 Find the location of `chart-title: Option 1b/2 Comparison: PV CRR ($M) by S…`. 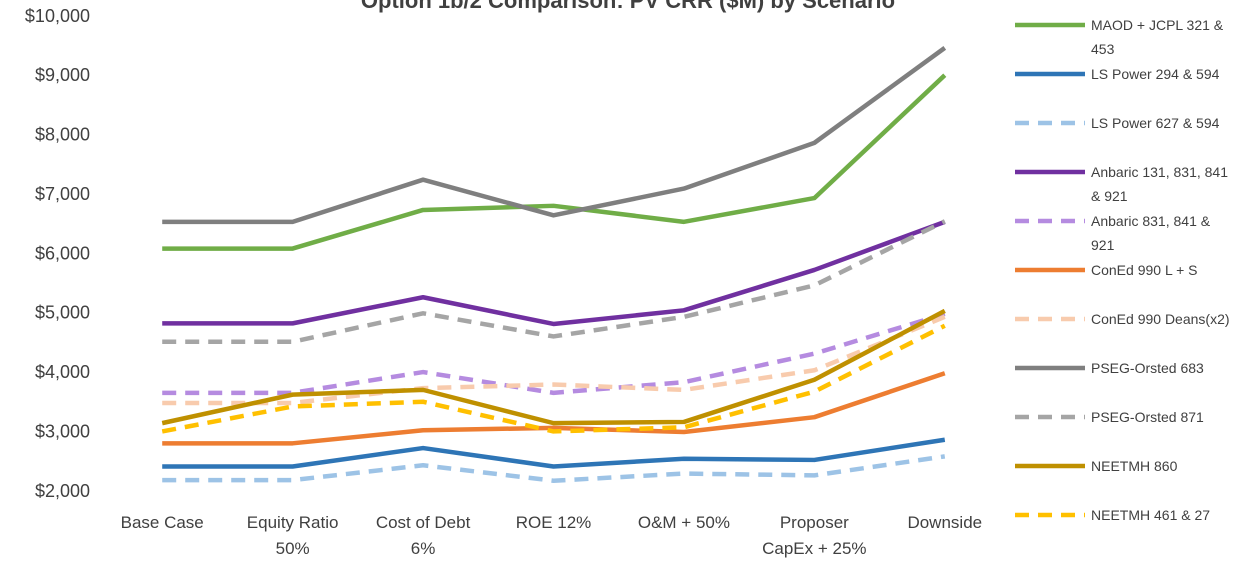

chart-title: Option 1b/2 Comparison: PV CRR ($M) by S… is located at coordinates (628, 6).